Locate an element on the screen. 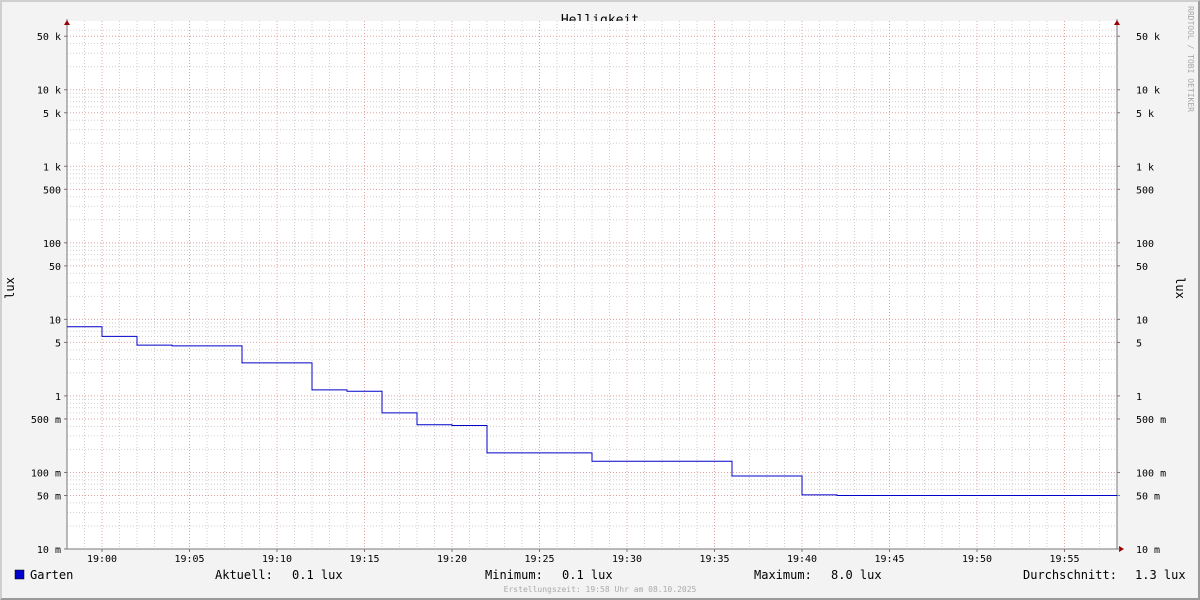  y-tick-label-right: 5 k is located at coordinates (1145, 114).